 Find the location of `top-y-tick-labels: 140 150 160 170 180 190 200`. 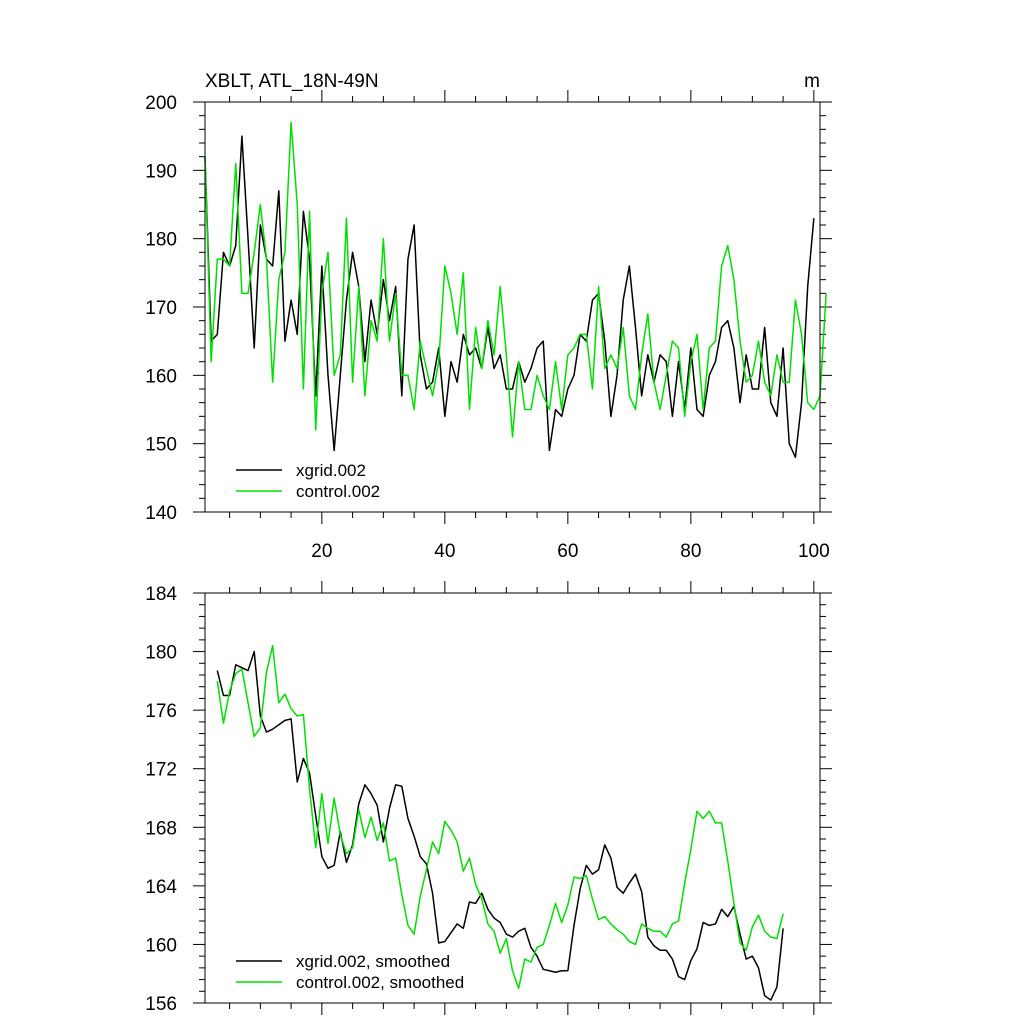

top-y-tick-labels: 140 150 160 170 180 190 200 is located at coordinates (161, 308).